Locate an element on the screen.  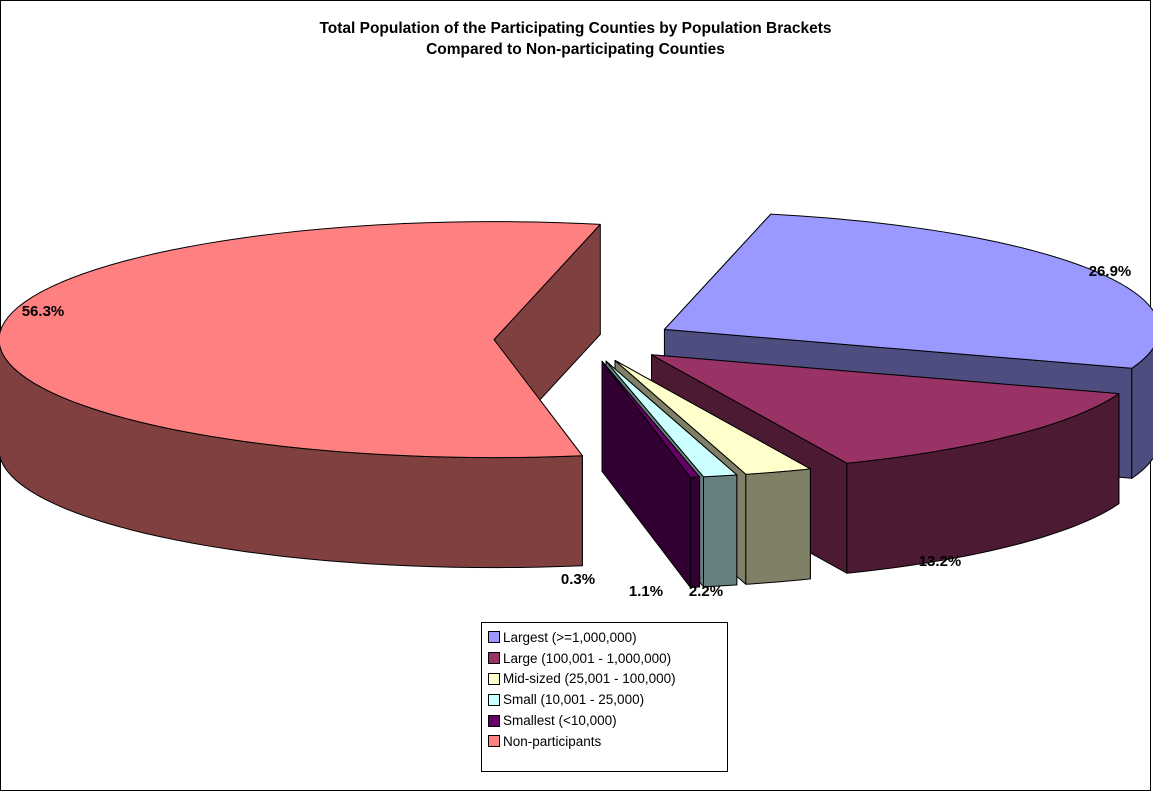
data-label-largest-1-000-000: 26.9% is located at coordinates (1110, 271).